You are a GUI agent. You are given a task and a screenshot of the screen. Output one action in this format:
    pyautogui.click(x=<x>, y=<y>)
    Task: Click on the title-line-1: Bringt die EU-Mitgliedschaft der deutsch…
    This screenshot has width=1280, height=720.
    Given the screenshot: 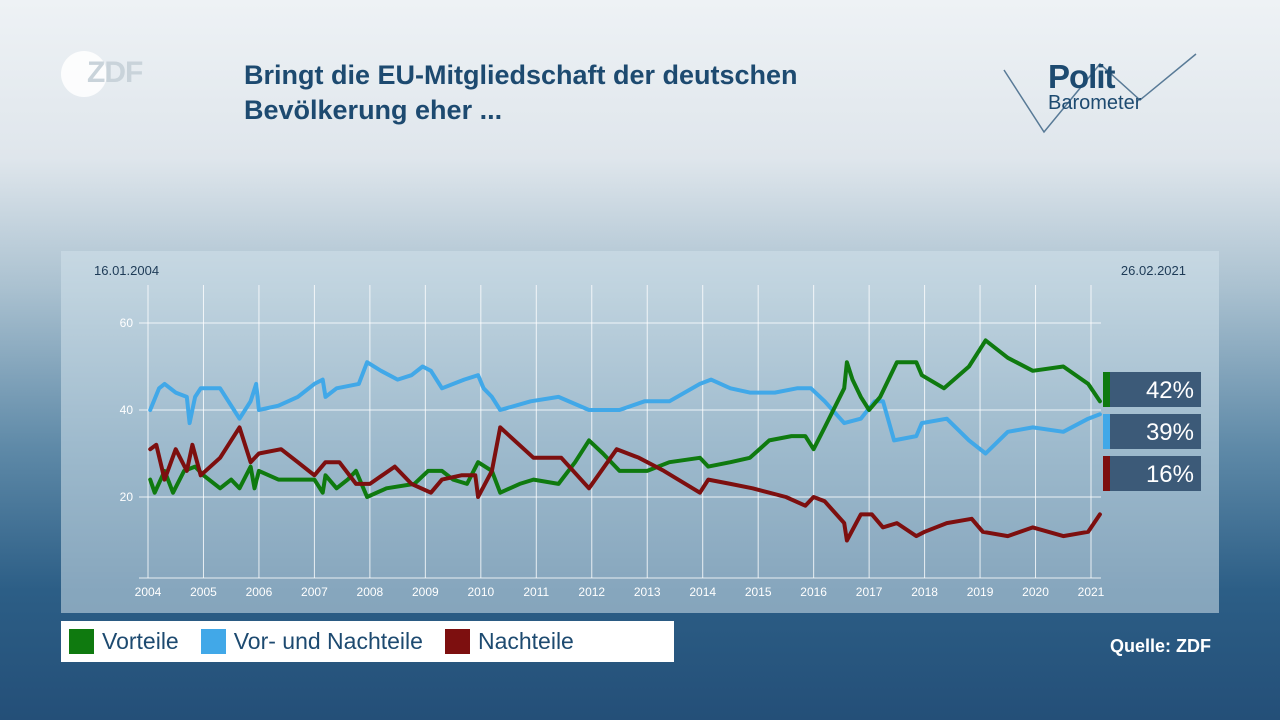 What is the action you would take?
    pyautogui.click(x=521, y=75)
    